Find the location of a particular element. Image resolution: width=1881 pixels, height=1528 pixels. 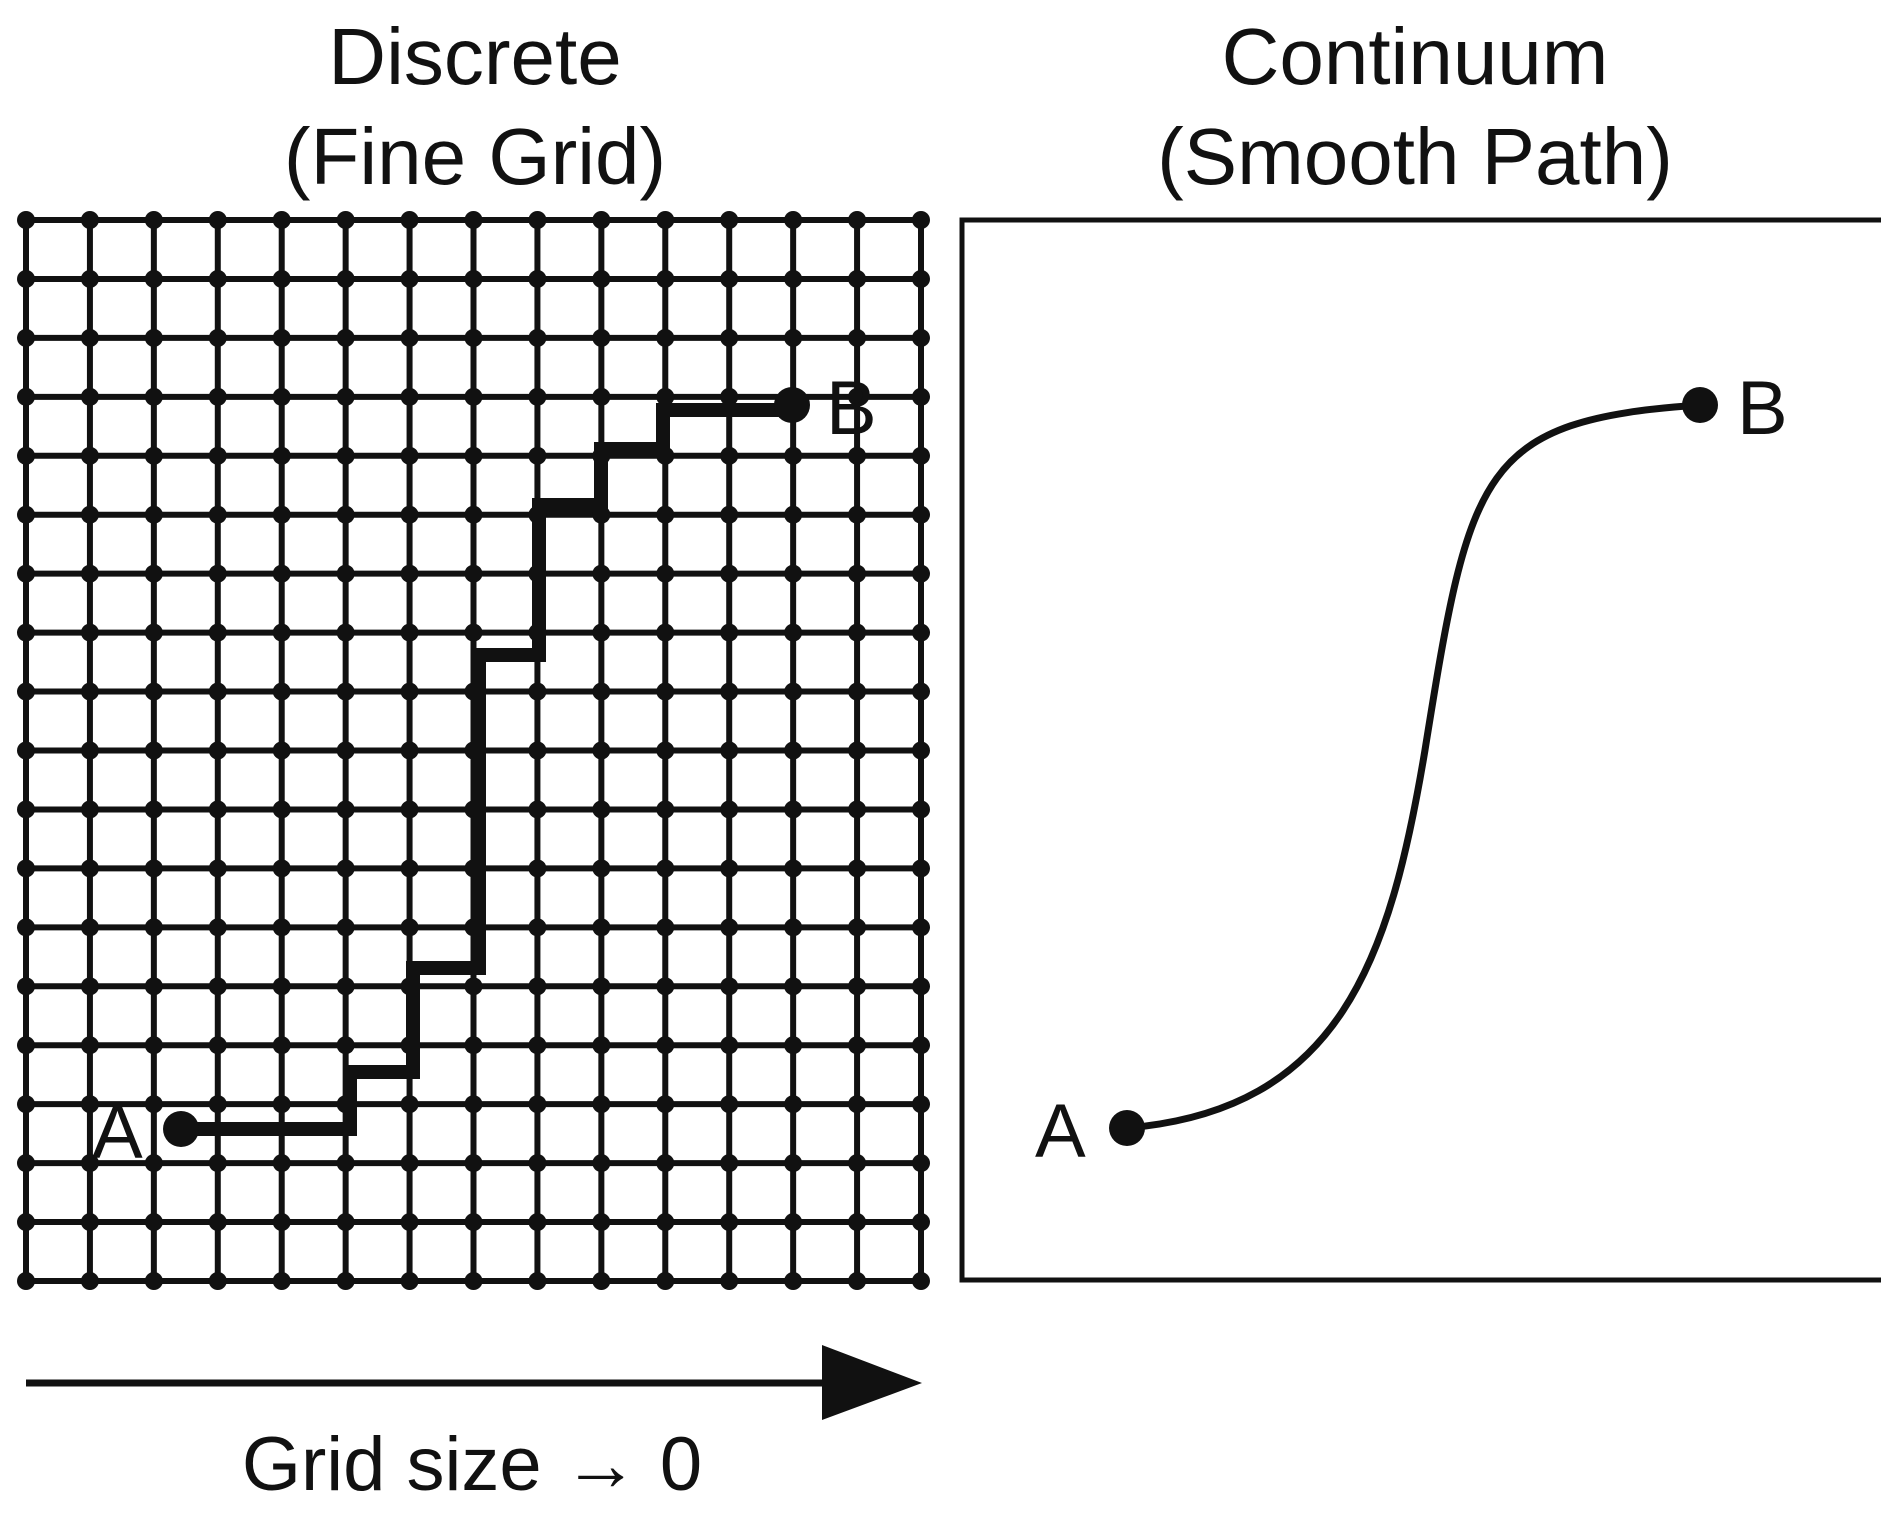

discrete-point-a is located at coordinates (181, 1129).